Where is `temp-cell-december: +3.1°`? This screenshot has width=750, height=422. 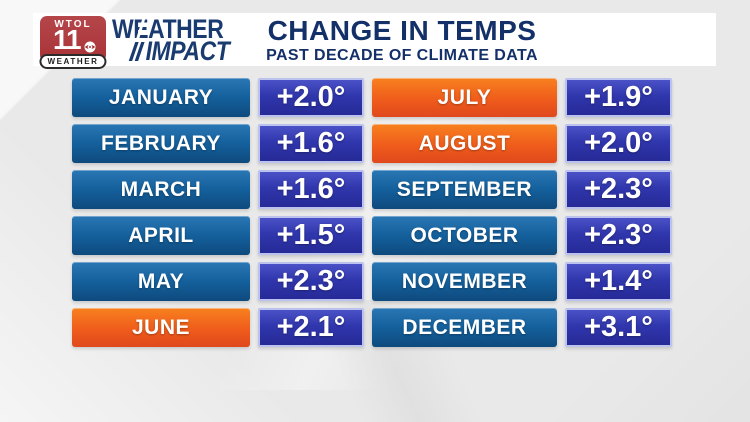
temp-cell-december: +3.1° is located at coordinates (618, 327).